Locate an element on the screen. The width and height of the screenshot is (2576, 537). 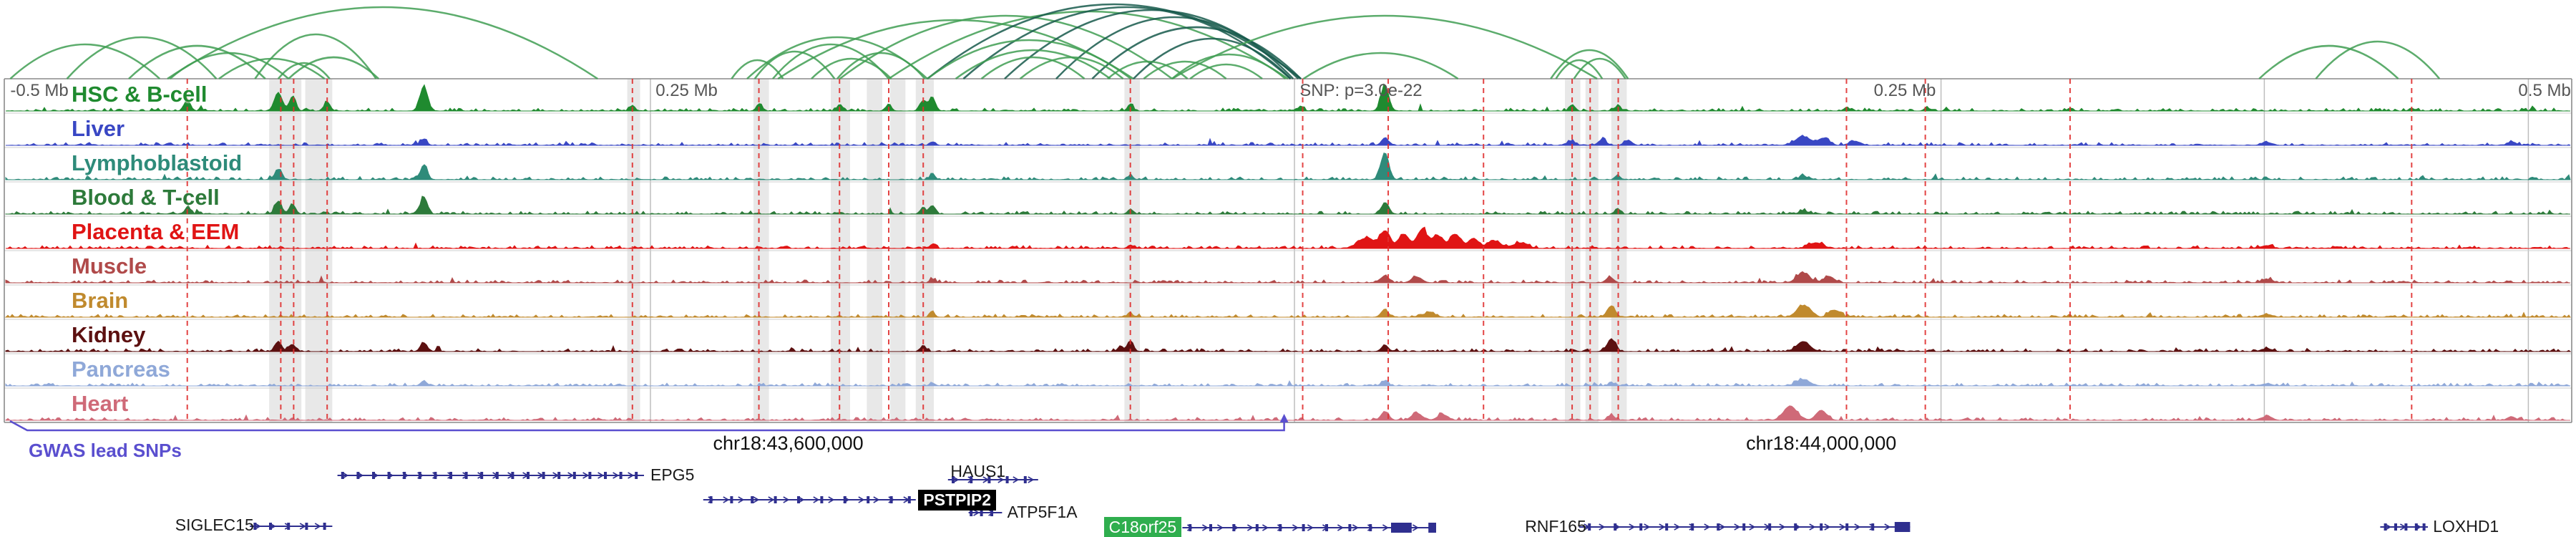
track-label-placenta-eem: Placenta & EEM is located at coordinates (156, 231).